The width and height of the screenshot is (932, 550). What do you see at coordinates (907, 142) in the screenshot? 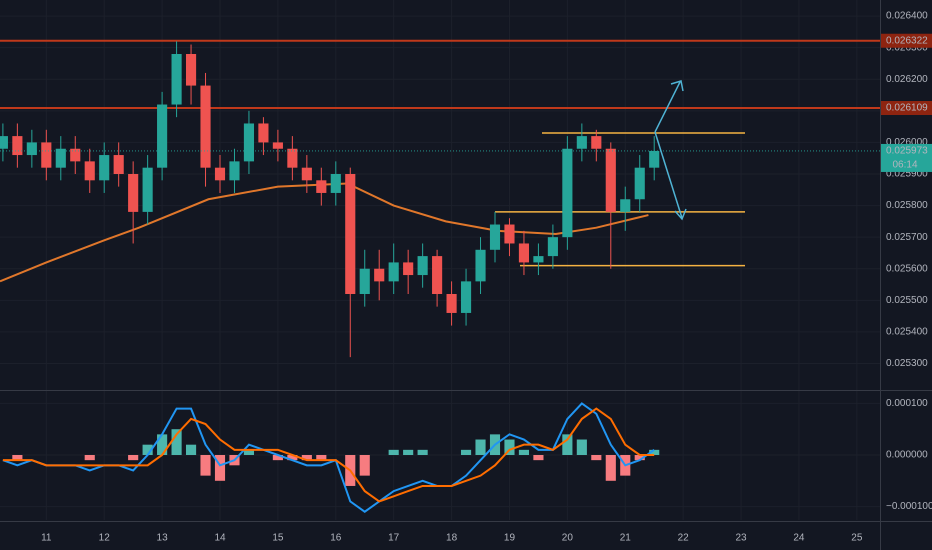
I see `y-tick-label: 0.026000` at bounding box center [907, 142].